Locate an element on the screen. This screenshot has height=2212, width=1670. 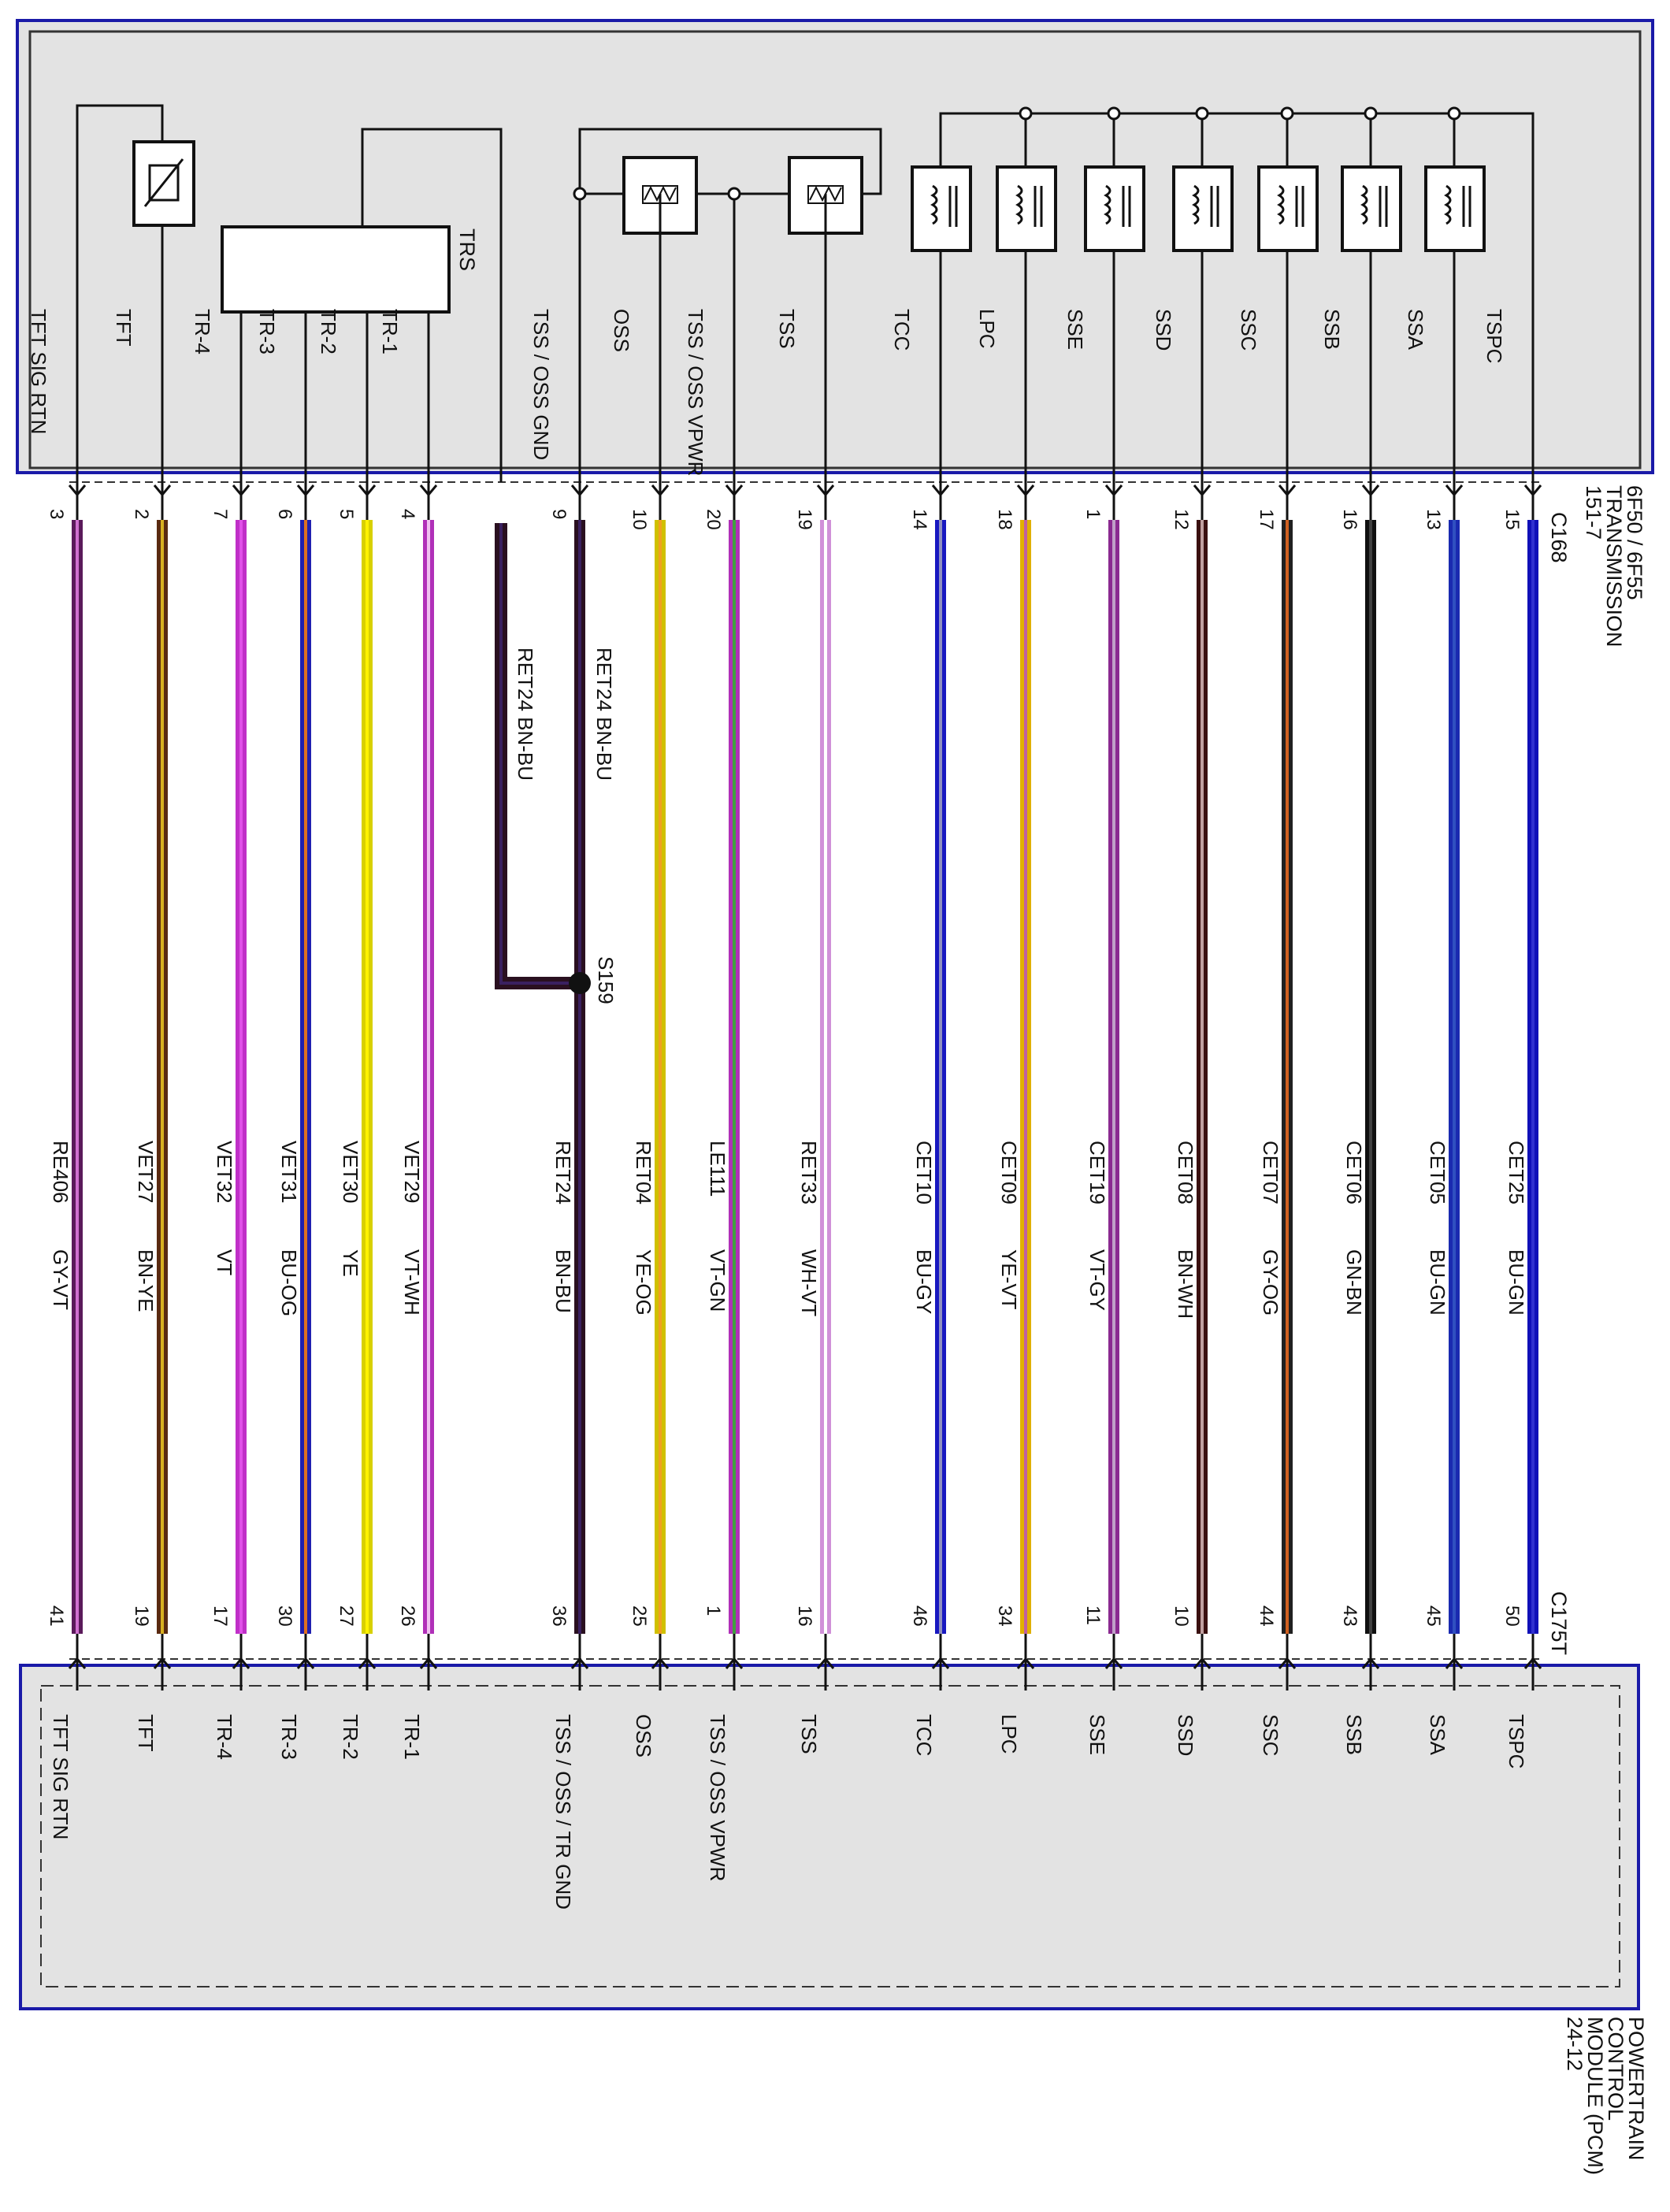
color-code-cet10: BU-GY is located at coordinates (924, 1281).